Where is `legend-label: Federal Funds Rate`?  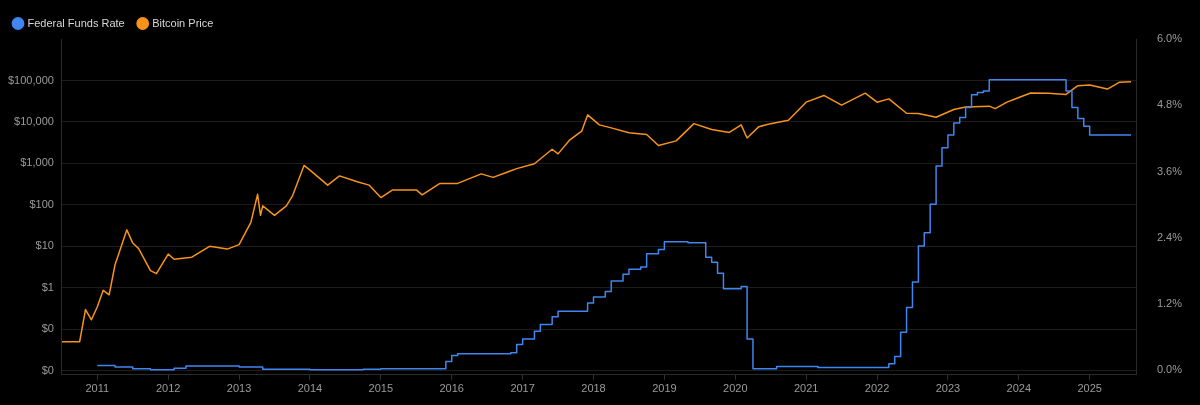
legend-label: Federal Funds Rate is located at coordinates (76, 22).